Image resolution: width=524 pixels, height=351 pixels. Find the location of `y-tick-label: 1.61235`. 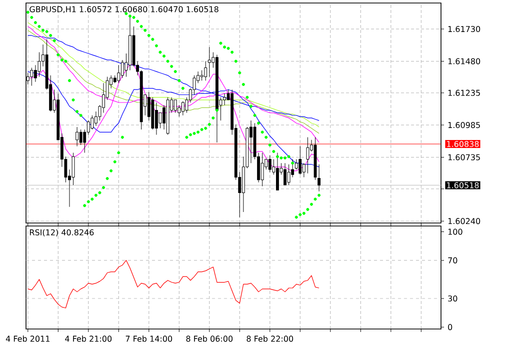

y-tick-label: 1.61235 is located at coordinates (464, 93).